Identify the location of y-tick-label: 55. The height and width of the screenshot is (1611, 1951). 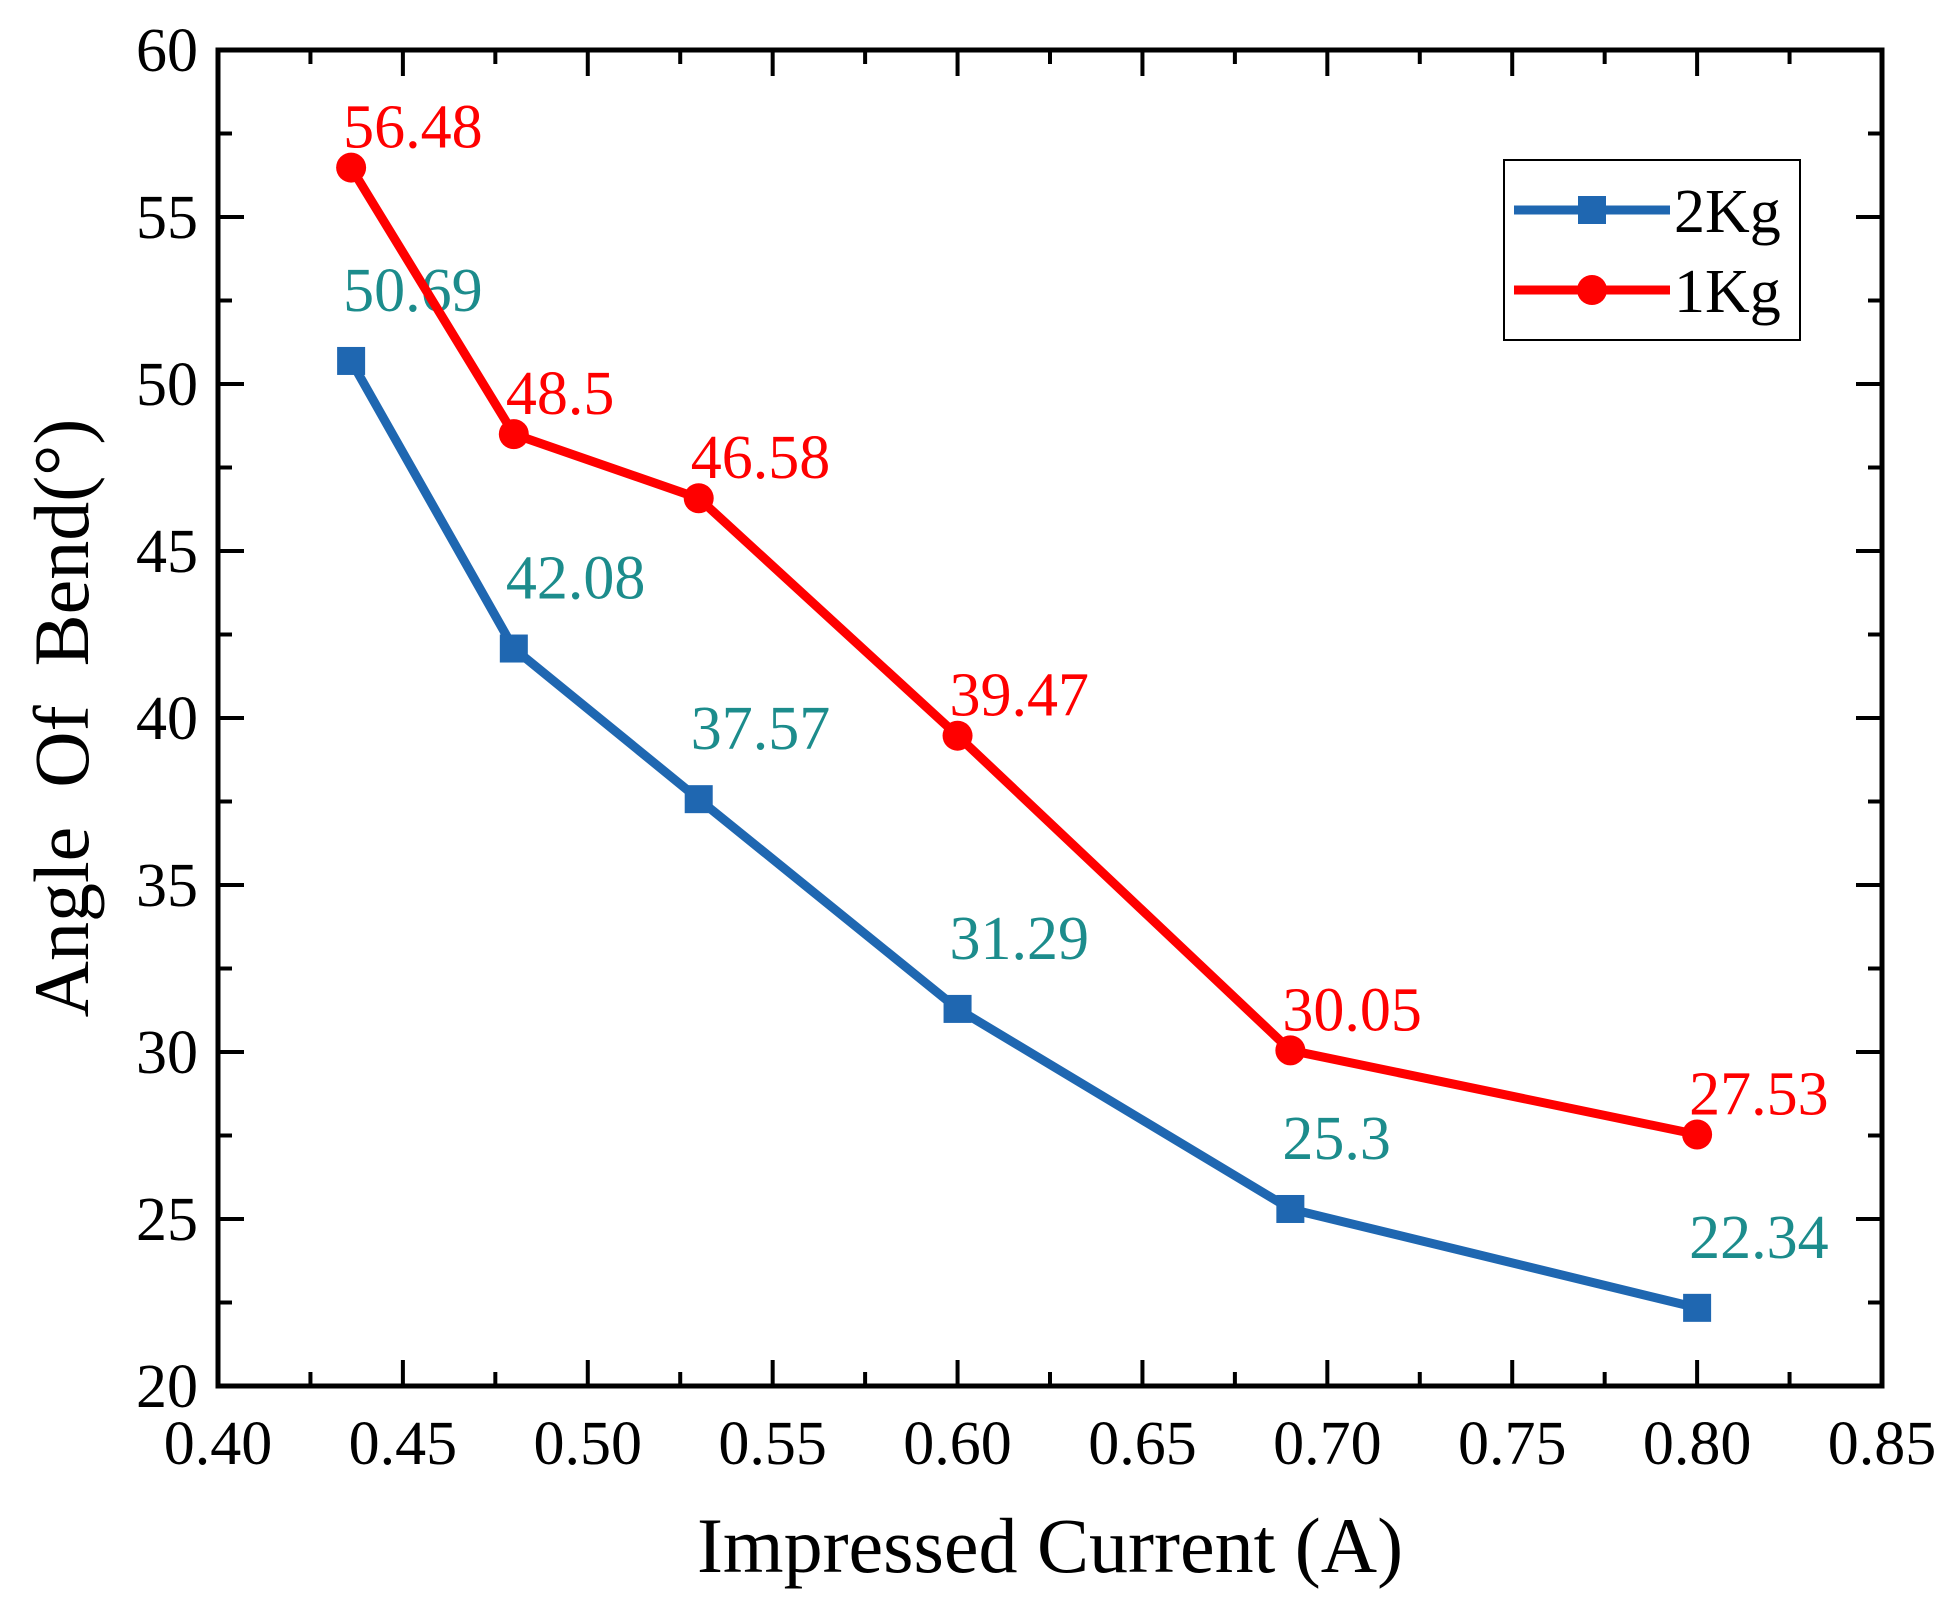
(167, 218).